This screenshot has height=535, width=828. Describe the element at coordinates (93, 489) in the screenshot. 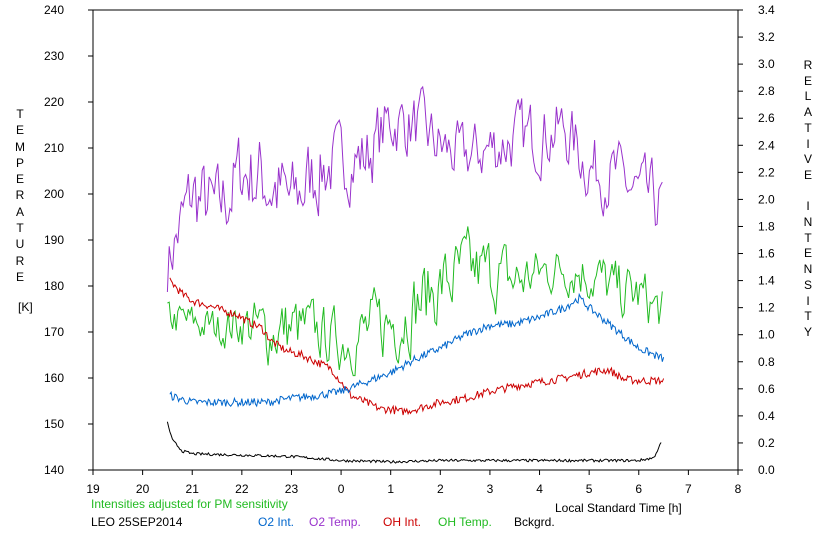

I see `x-tick-label: 19` at that location.